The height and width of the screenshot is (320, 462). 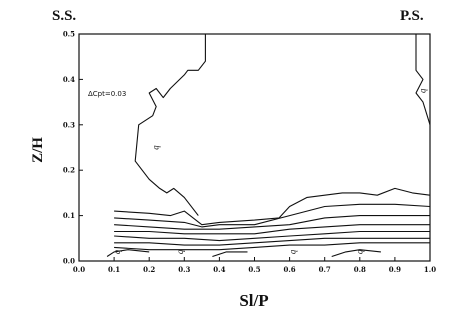 I want to click on x-tick-label: 0.3, so click(x=184, y=269).